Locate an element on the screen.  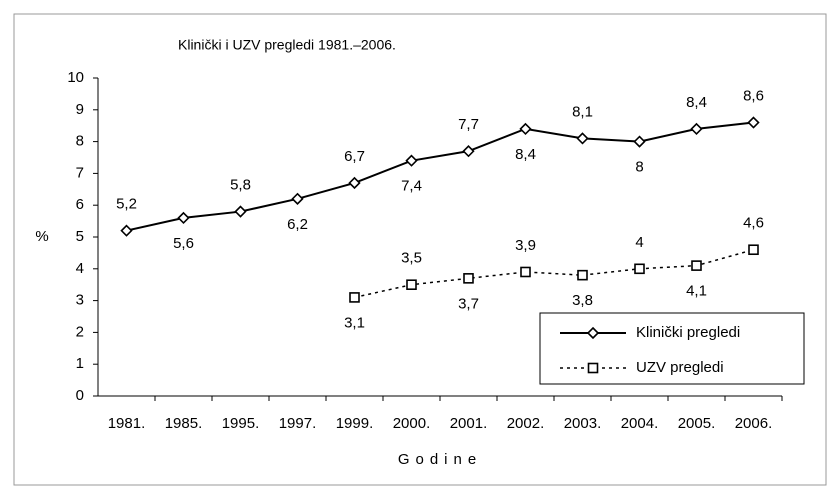
x-tick-label: 1985. is located at coordinates (184, 423).